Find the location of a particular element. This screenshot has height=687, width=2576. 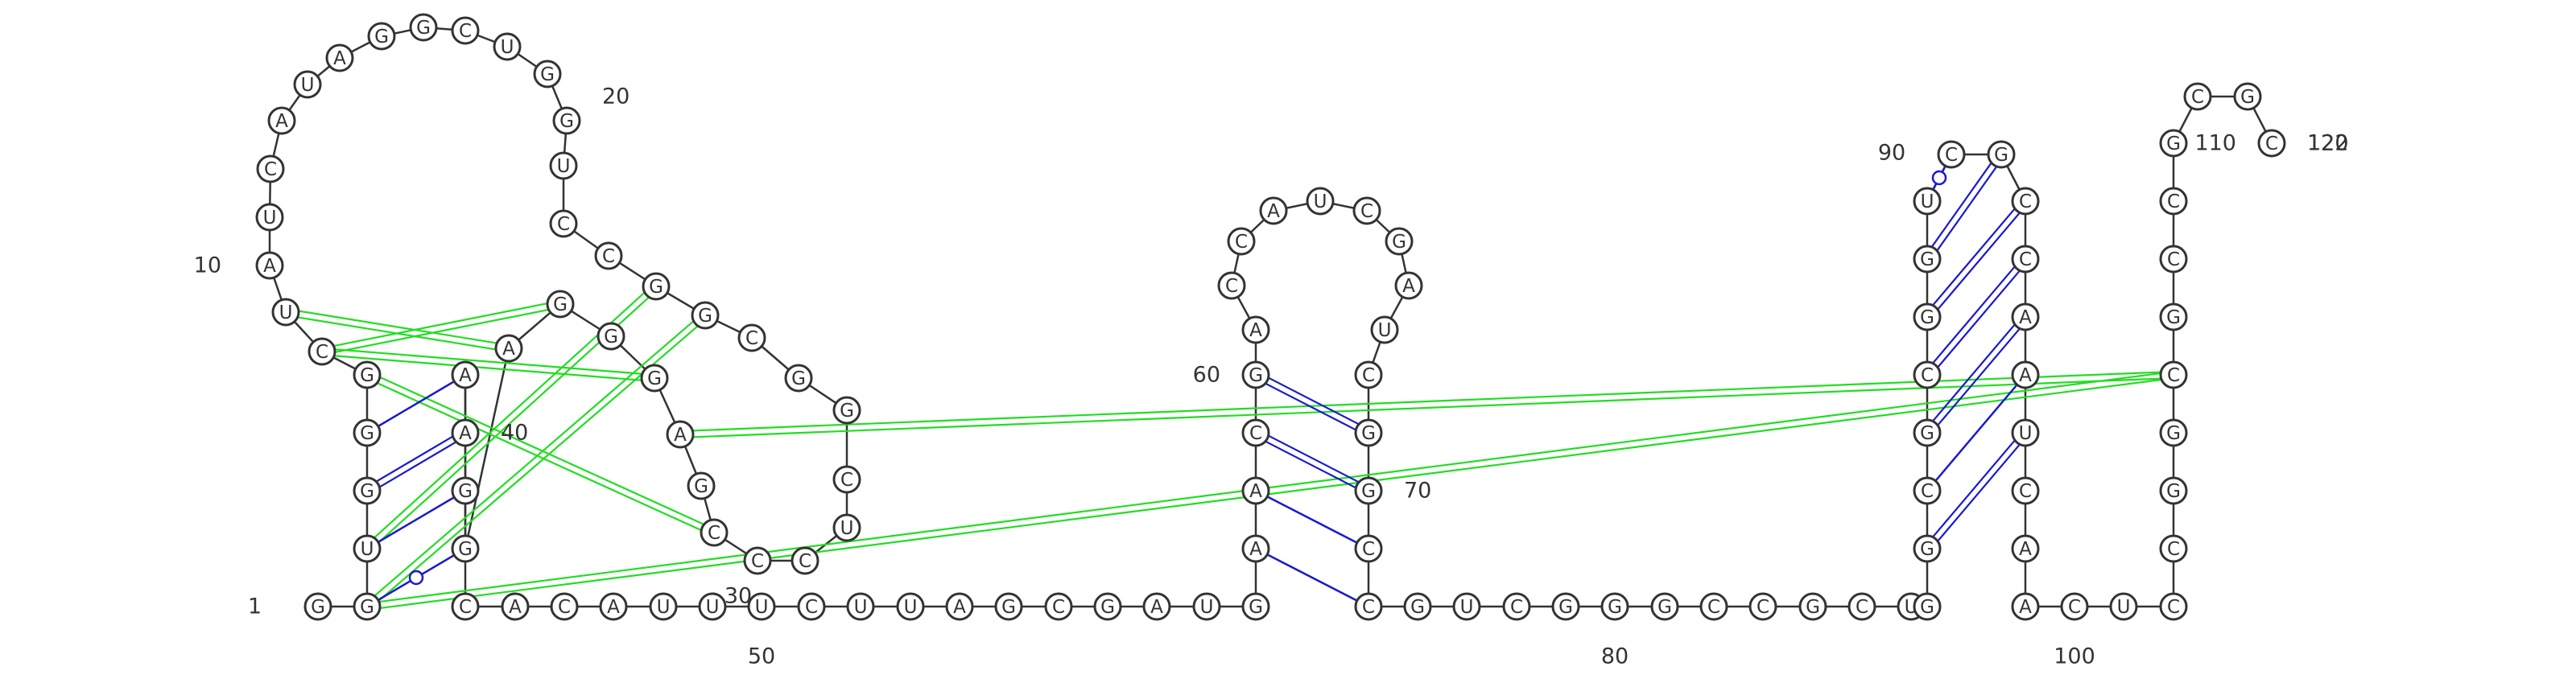

base-pair-au is located at coordinates (416, 520).